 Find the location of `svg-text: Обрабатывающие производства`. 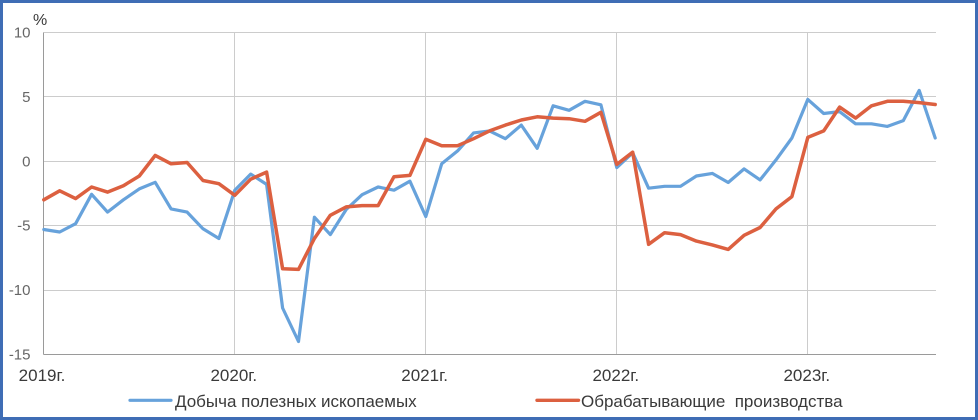

svg-text: Обрабатывающие производства is located at coordinates (712, 401).